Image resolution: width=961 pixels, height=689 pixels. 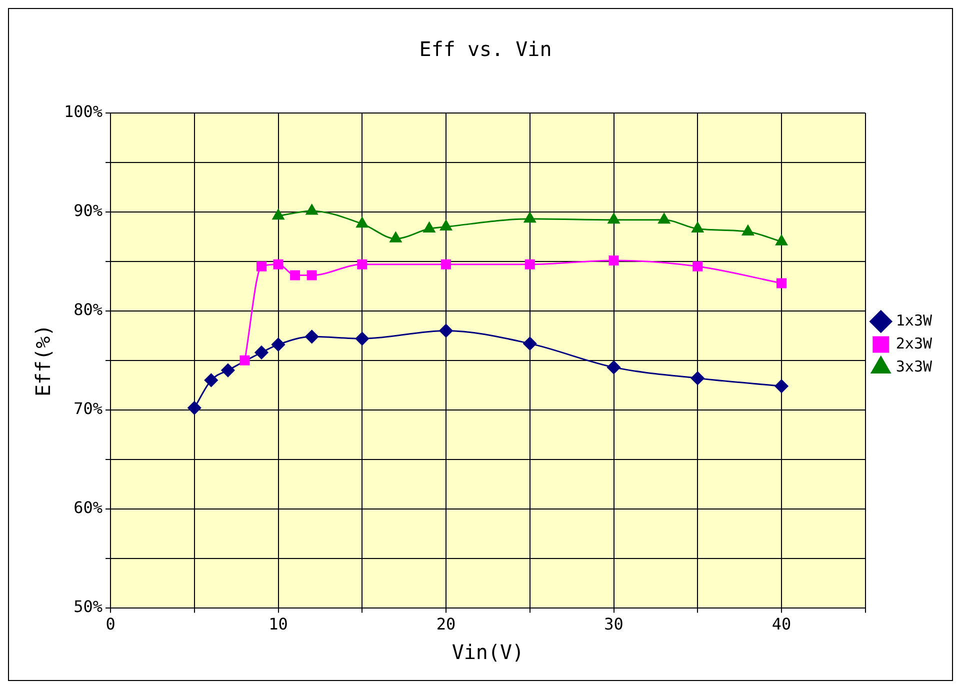 What do you see at coordinates (88, 606) in the screenshot?
I see `y-tick-label: 50%` at bounding box center [88, 606].